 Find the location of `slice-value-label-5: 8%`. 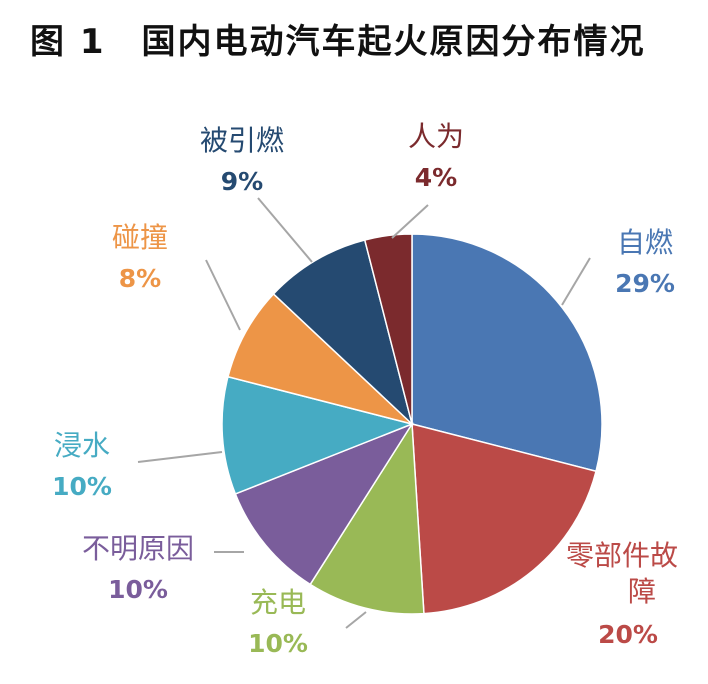

slice-value-label-5: 8% is located at coordinates (140, 278).